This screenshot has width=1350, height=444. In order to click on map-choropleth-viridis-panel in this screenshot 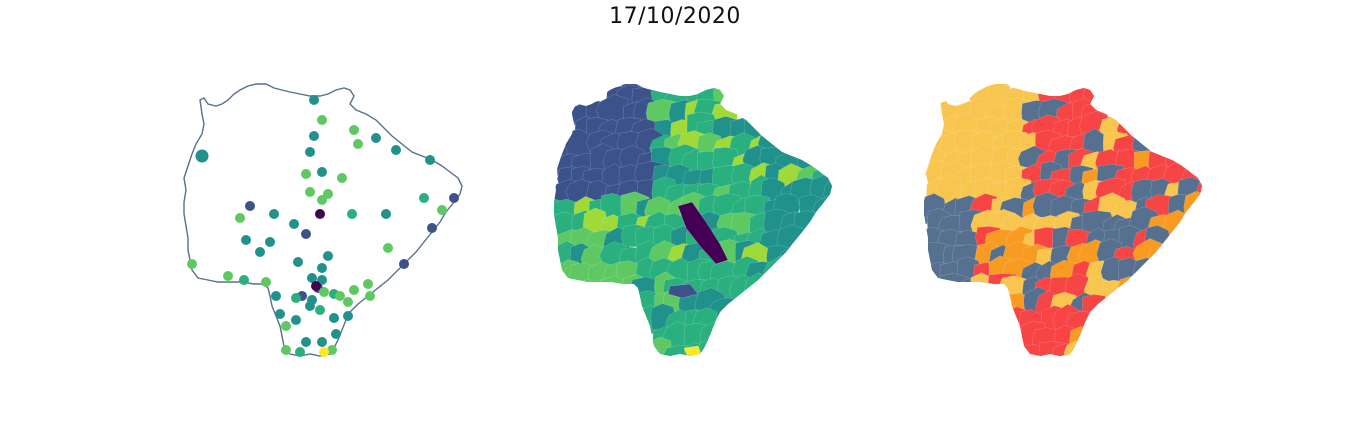, I will do `click(693, 220)`.